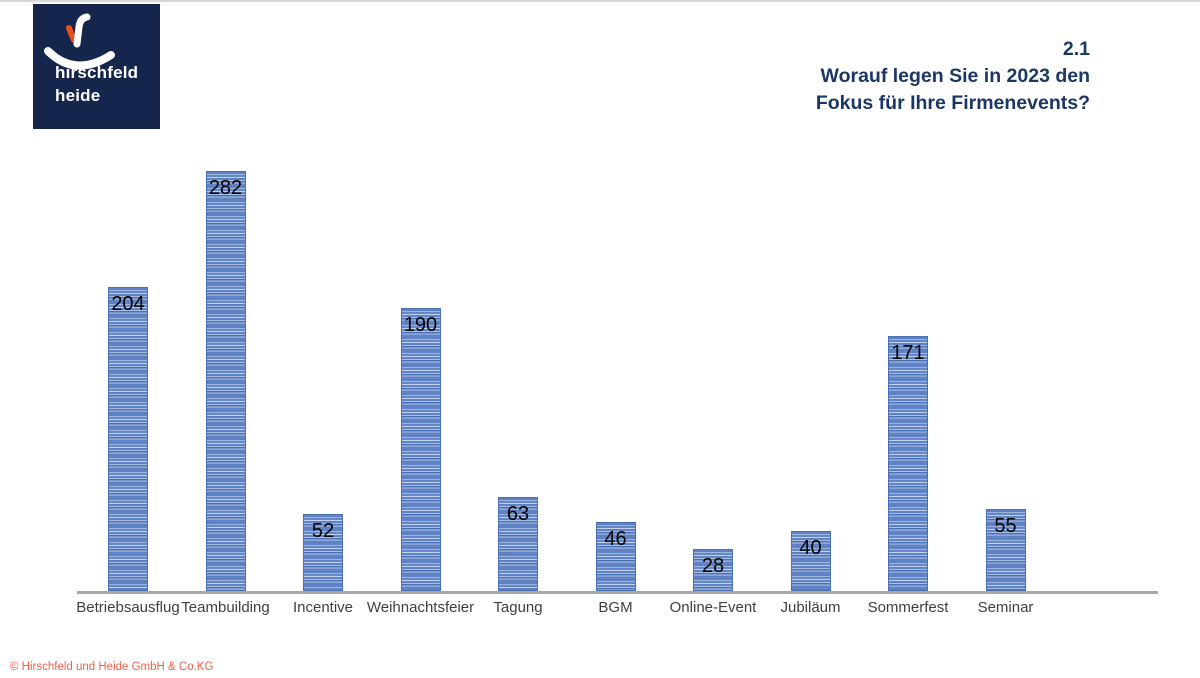  I want to click on category-label: Teambuilding, so click(225, 607).